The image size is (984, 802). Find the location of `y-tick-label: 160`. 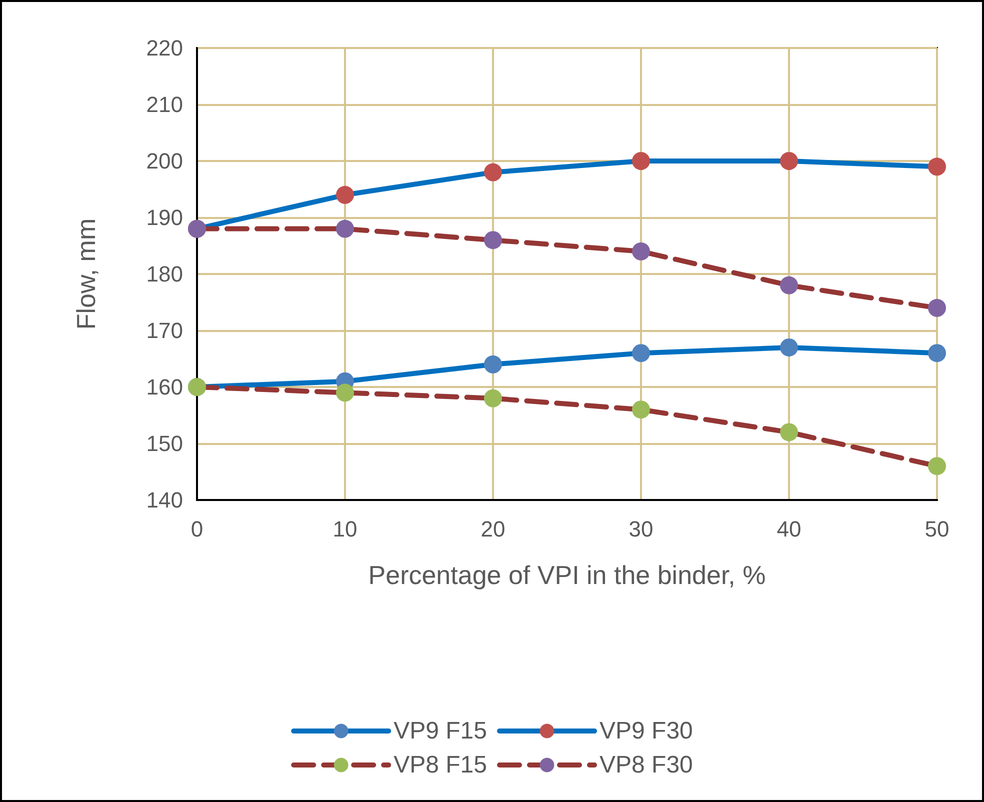

y-tick-label: 160 is located at coordinates (164, 387).